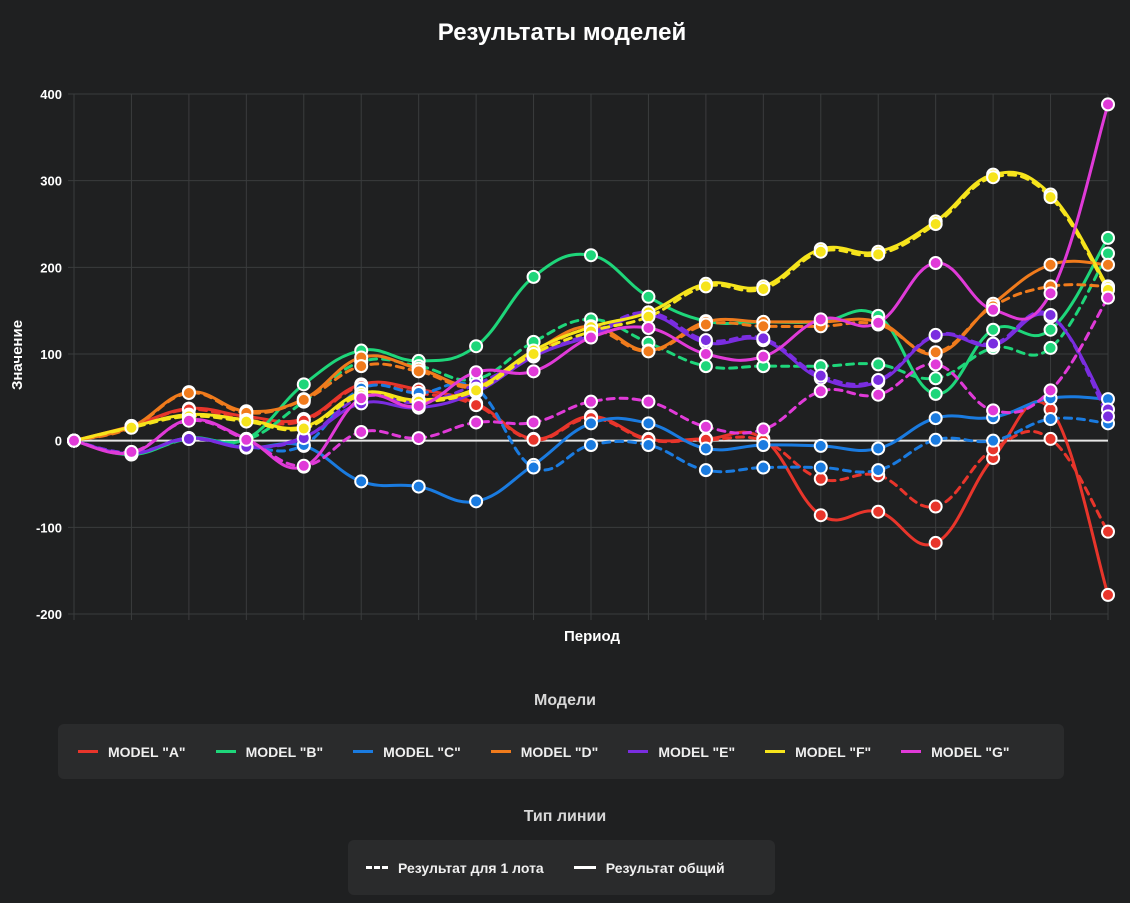  Describe the element at coordinates (269, 752) in the screenshot. I see `legend-item-model-b: MODEL "B"` at that location.